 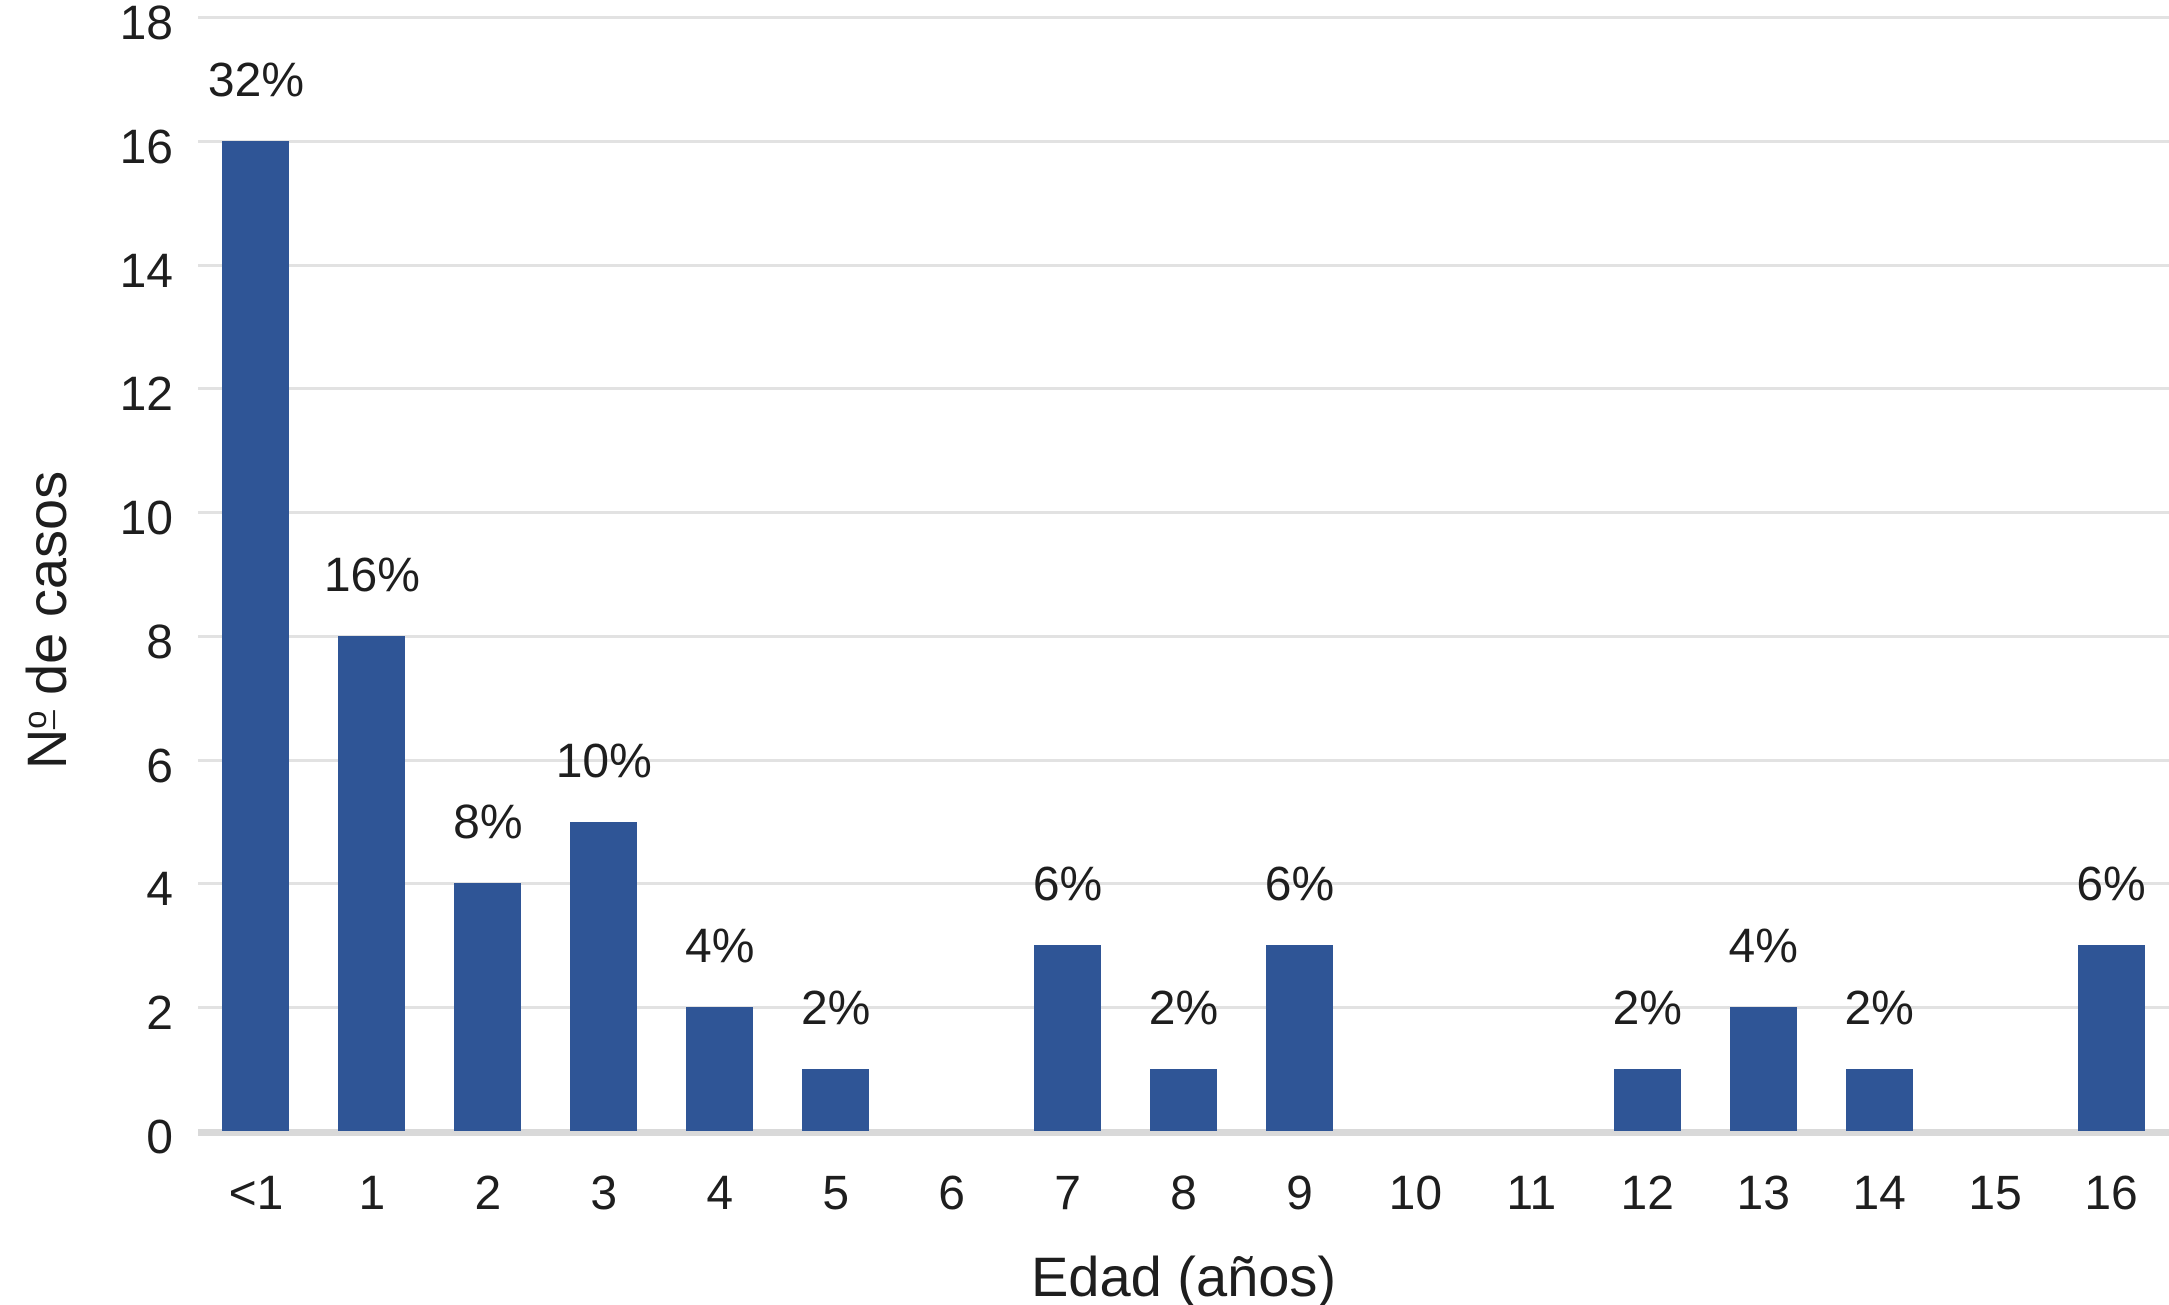 I want to click on y-tick-label: 18, so click(x=146, y=25).